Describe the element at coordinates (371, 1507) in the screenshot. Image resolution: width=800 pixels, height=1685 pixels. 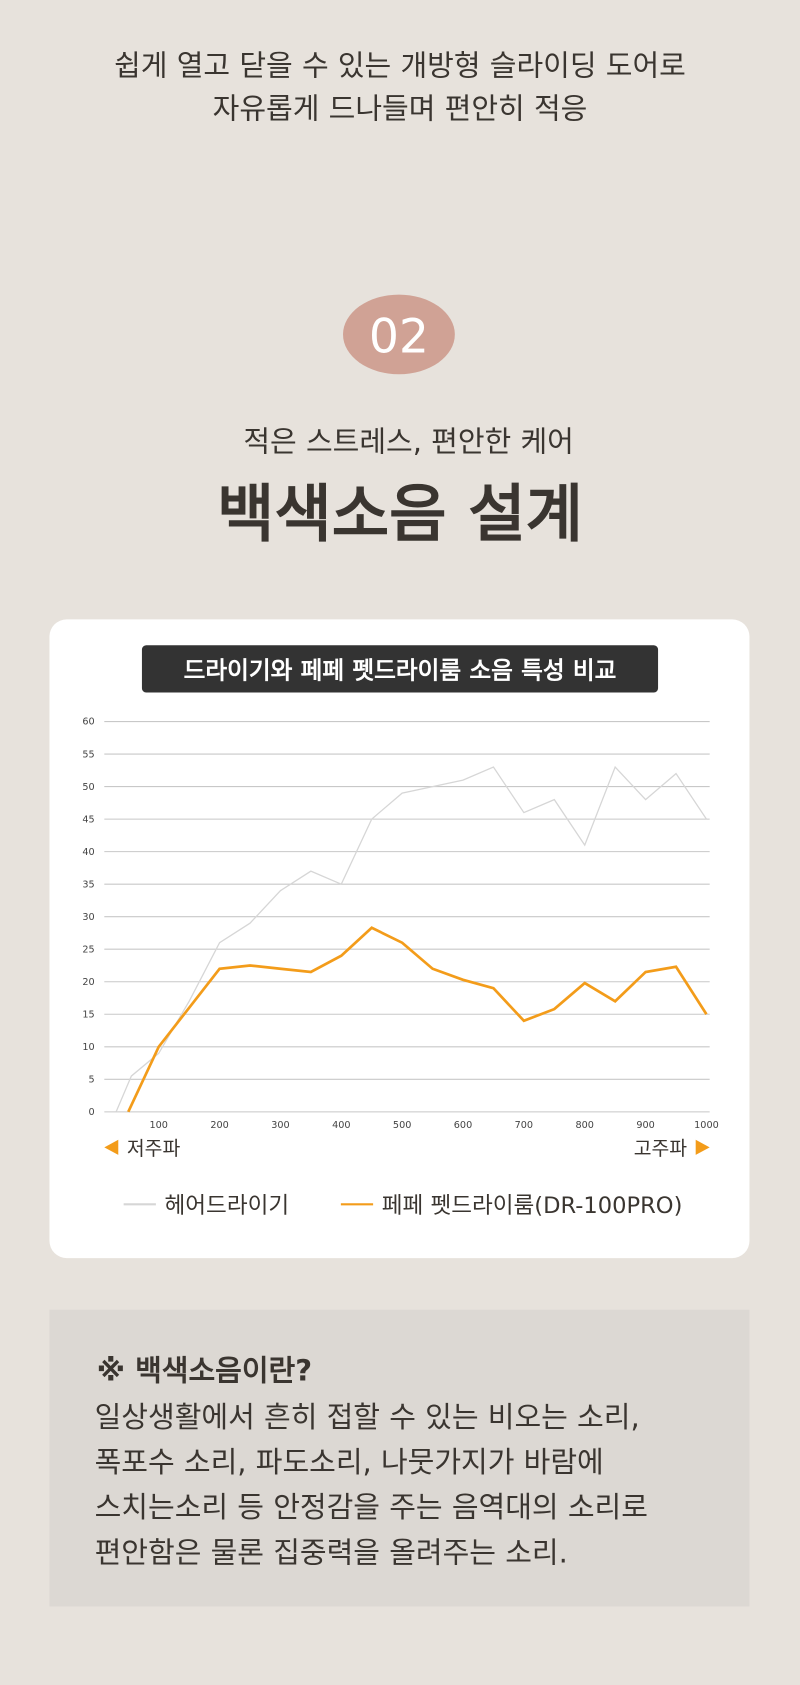
I see `info-line: 스치는소리 등 안정감을 주는 음역대의 소리로` at that location.